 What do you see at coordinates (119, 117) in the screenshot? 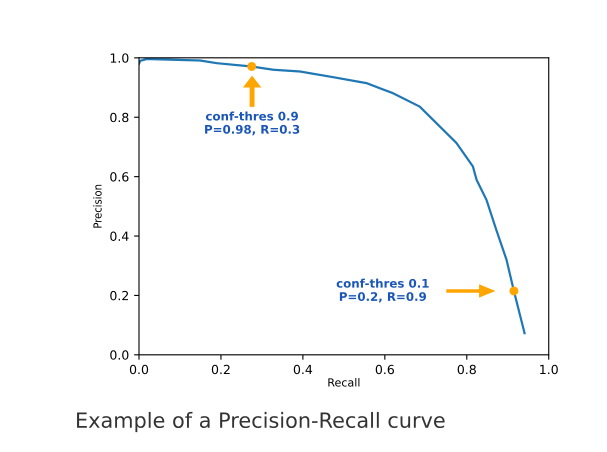
I see `y-tick-label: 0.8` at bounding box center [119, 117].